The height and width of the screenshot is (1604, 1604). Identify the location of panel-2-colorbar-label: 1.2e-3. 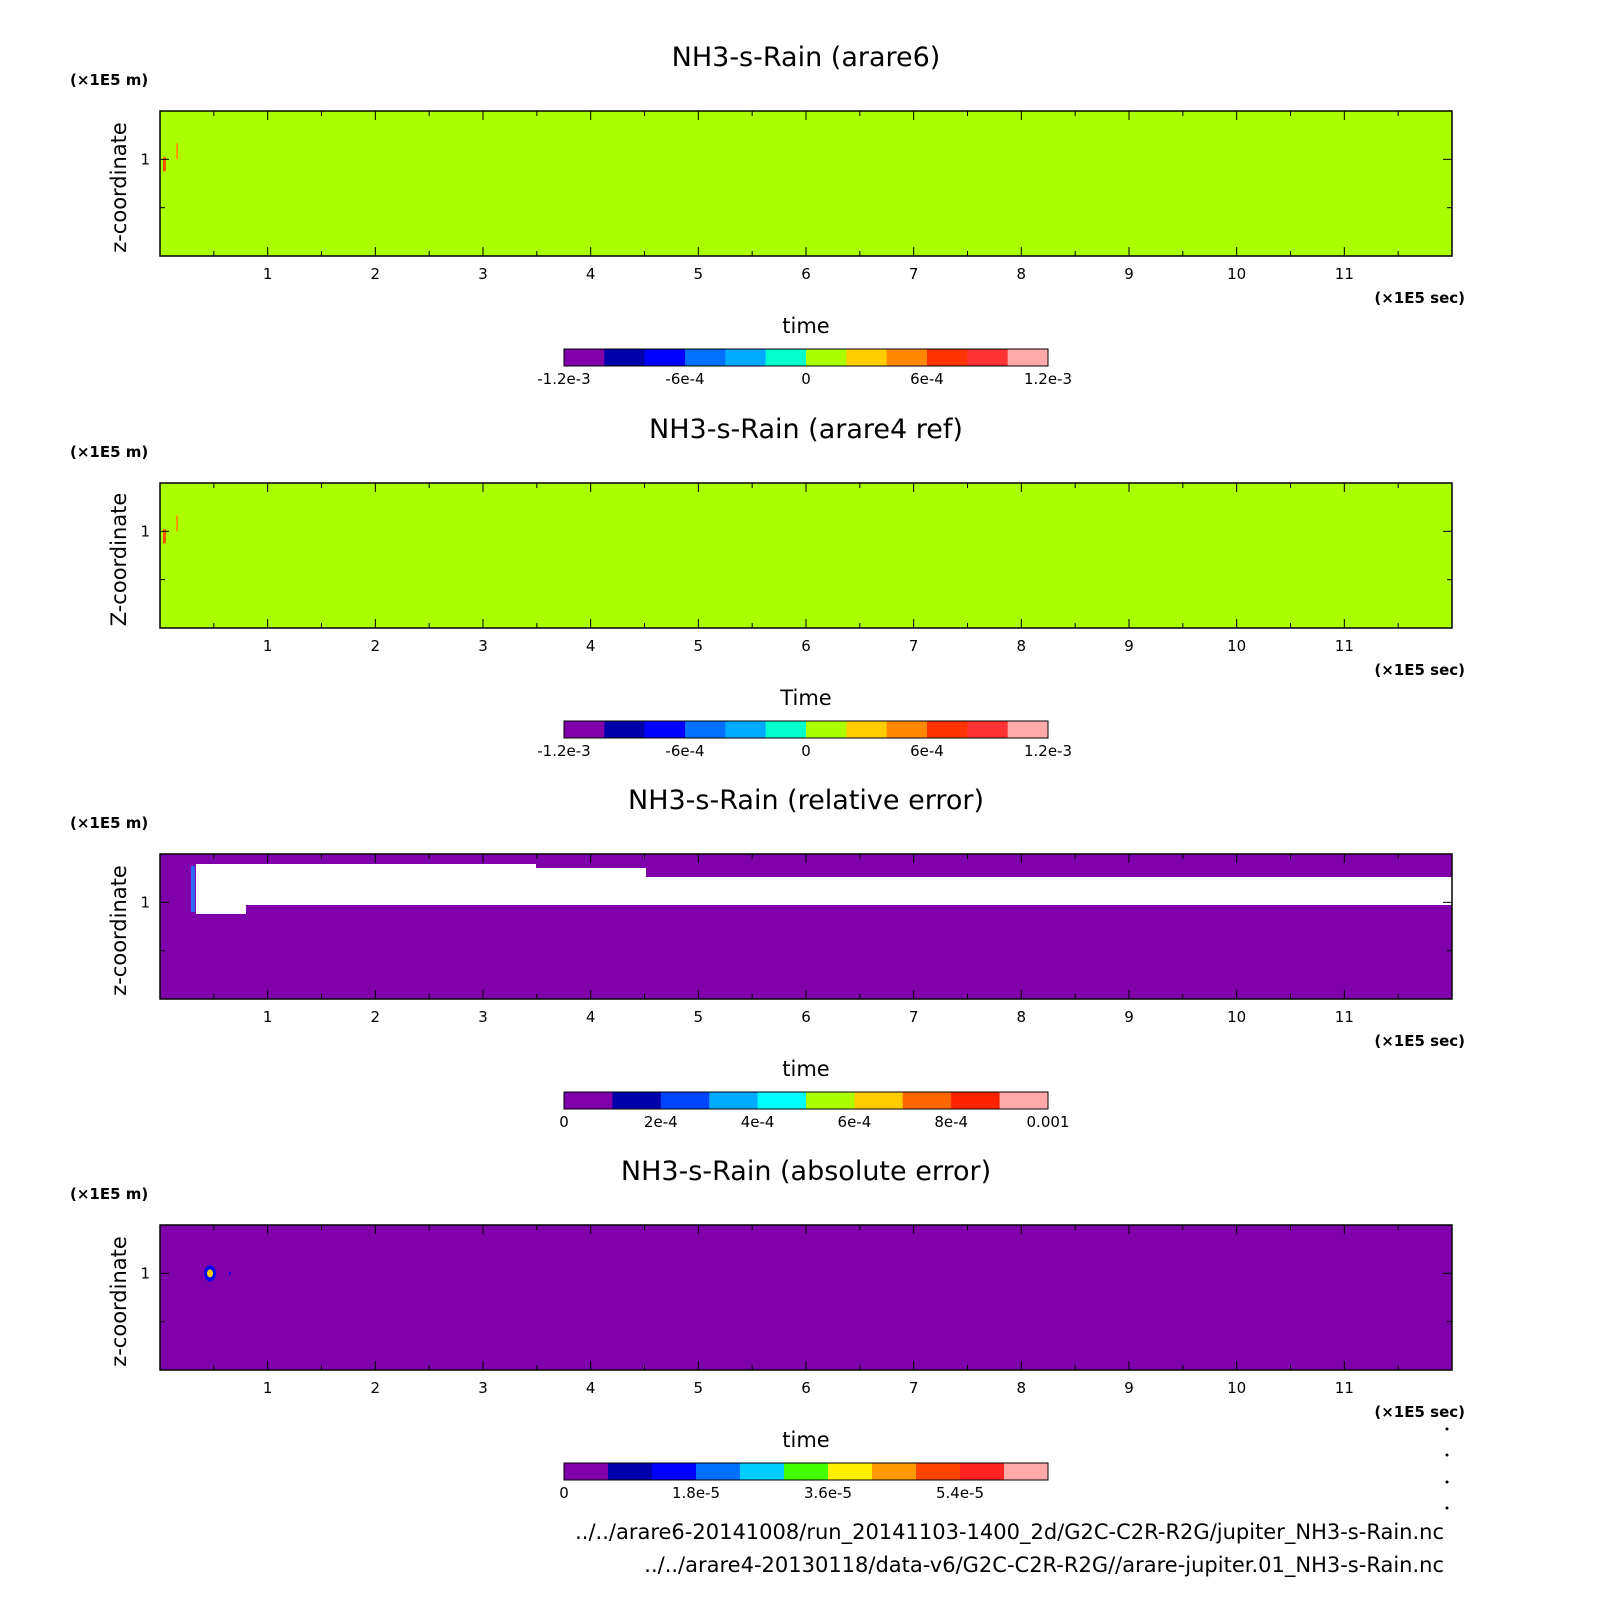
(1048, 751).